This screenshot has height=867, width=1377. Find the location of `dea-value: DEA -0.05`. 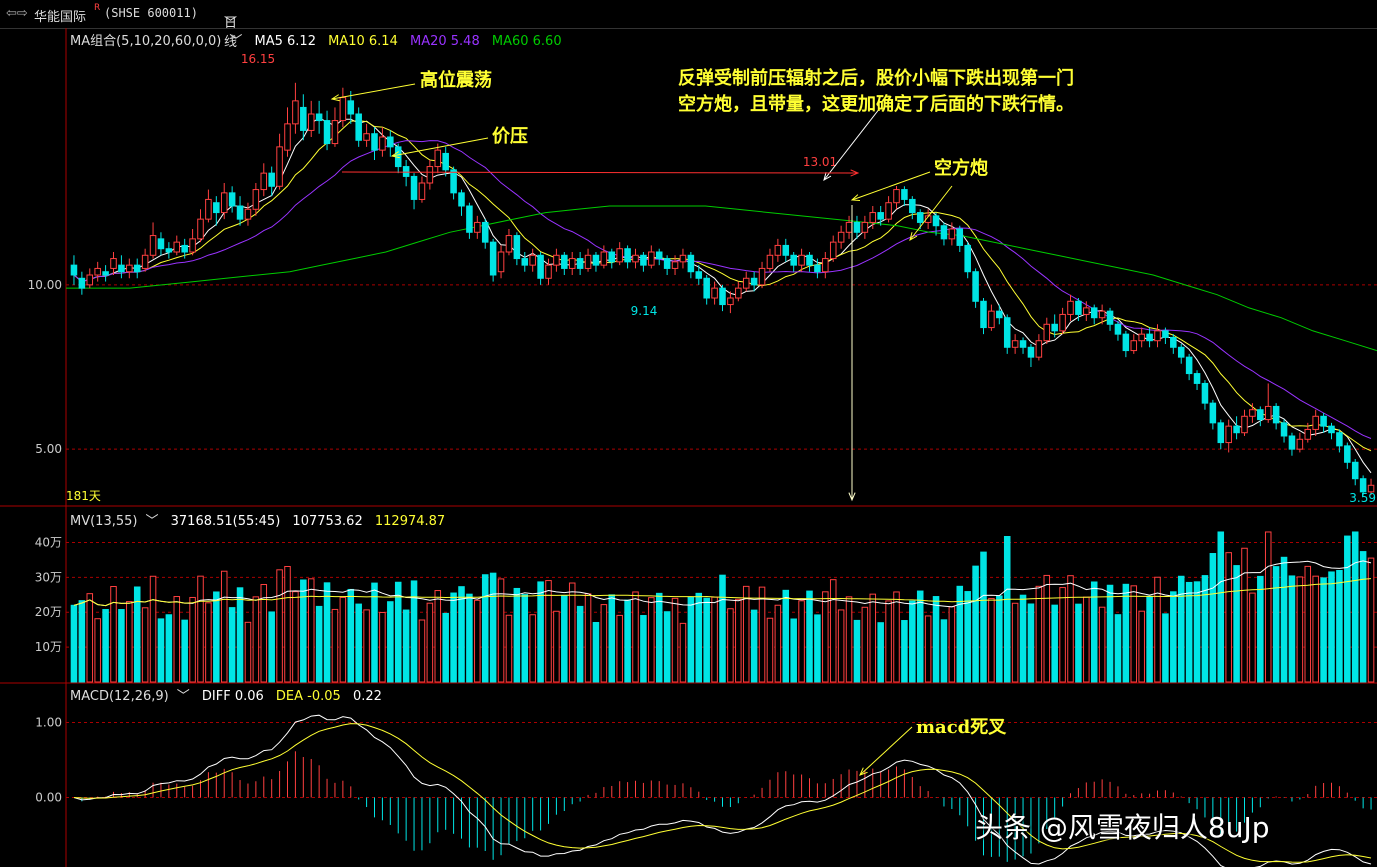

dea-value: DEA -0.05 is located at coordinates (308, 696).